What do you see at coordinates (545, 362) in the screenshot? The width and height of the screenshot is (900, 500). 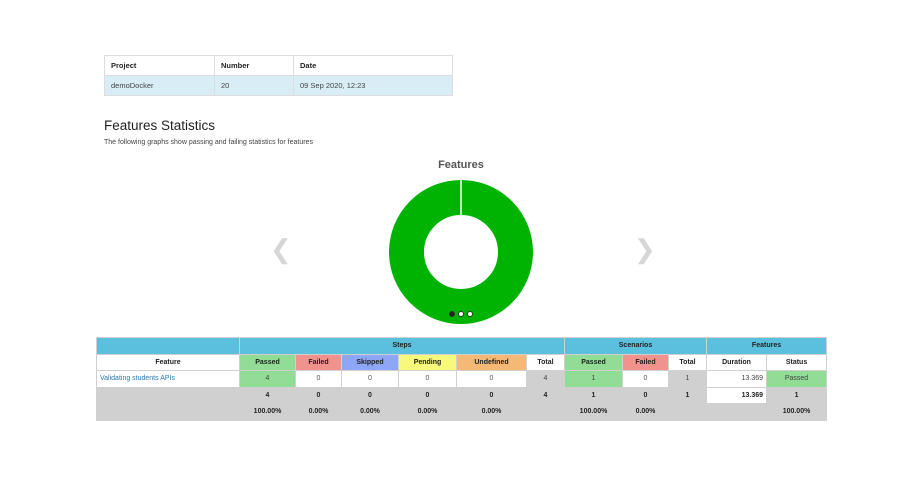 I see `steps-total-header: Total` at bounding box center [545, 362].